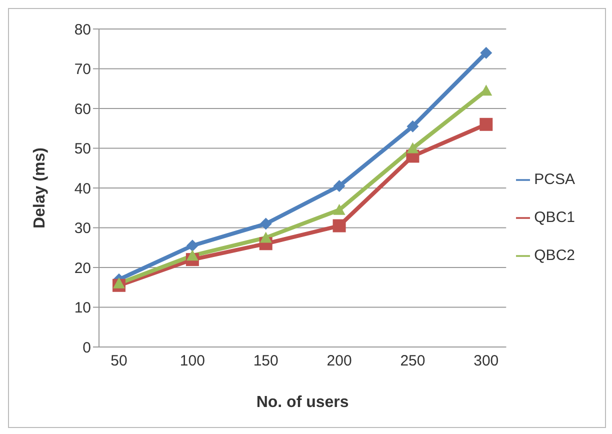  Describe the element at coordinates (302, 402) in the screenshot. I see `x-axis-title: No. of users` at that location.